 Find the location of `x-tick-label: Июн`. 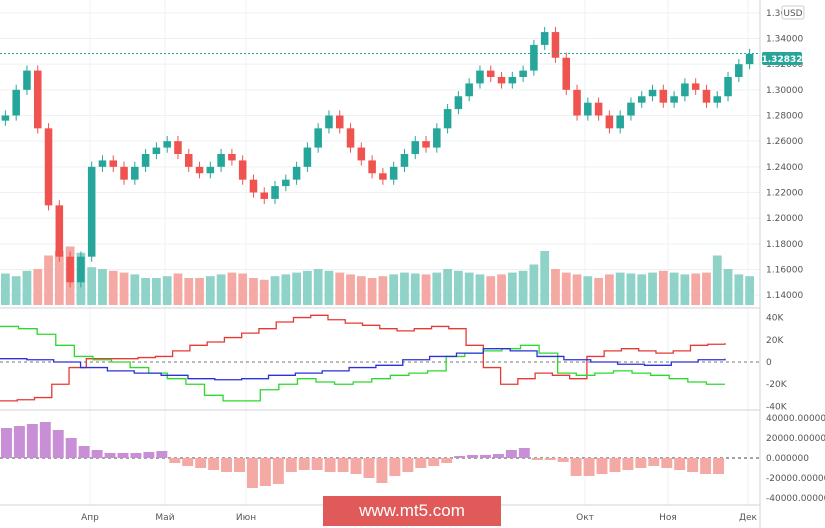

x-tick-label: Июн is located at coordinates (246, 518).